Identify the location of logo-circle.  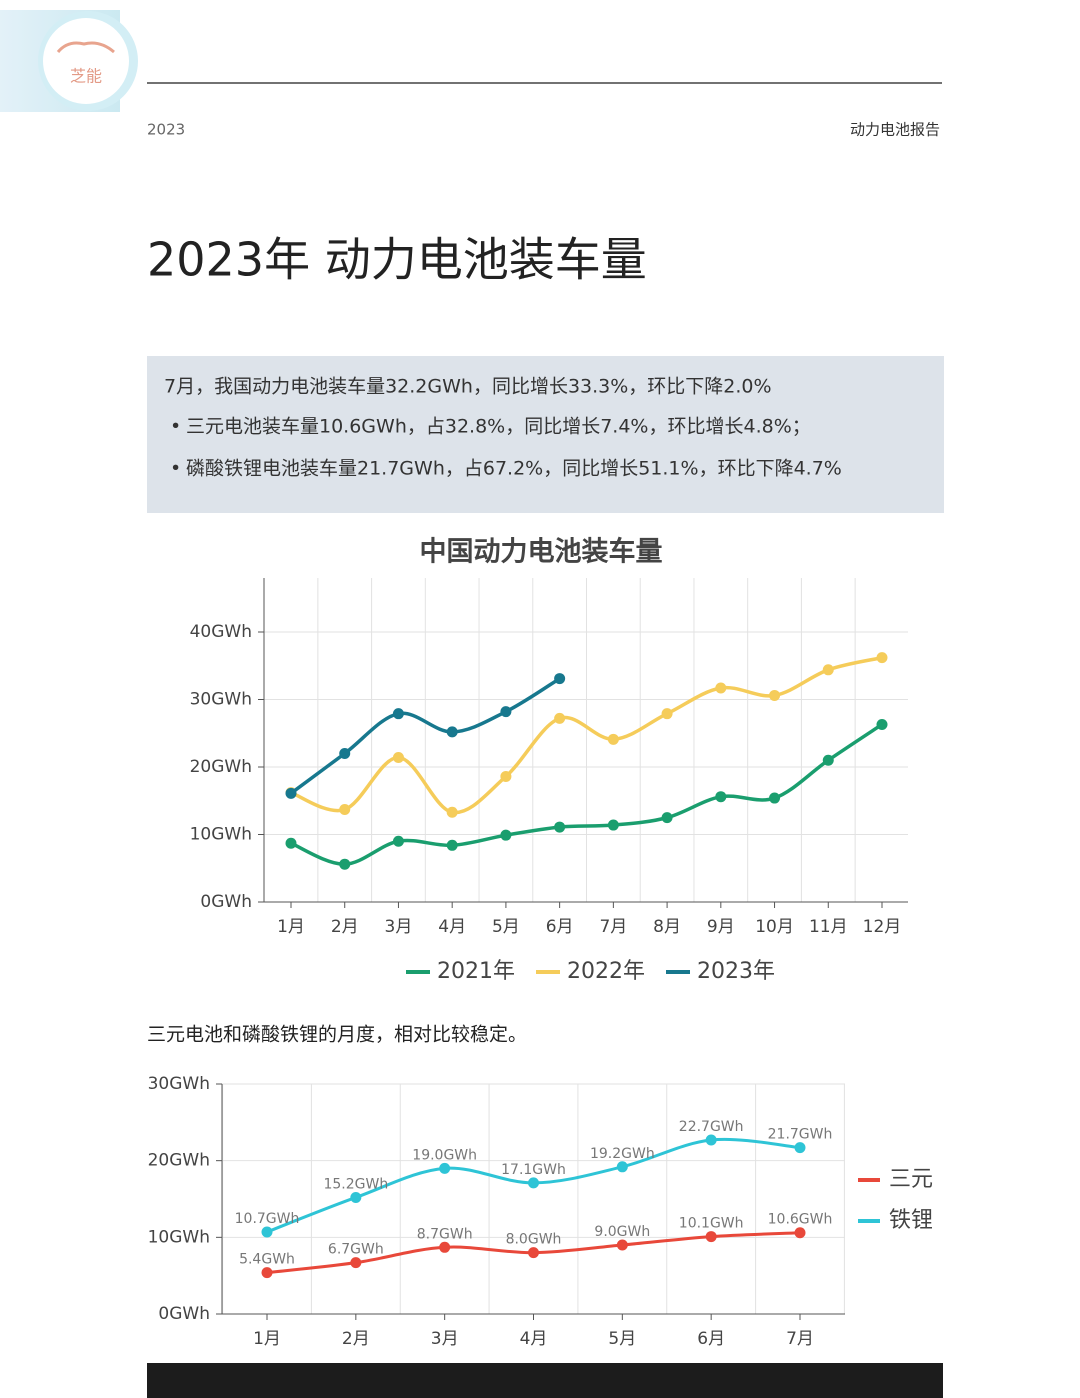
(86, 61).